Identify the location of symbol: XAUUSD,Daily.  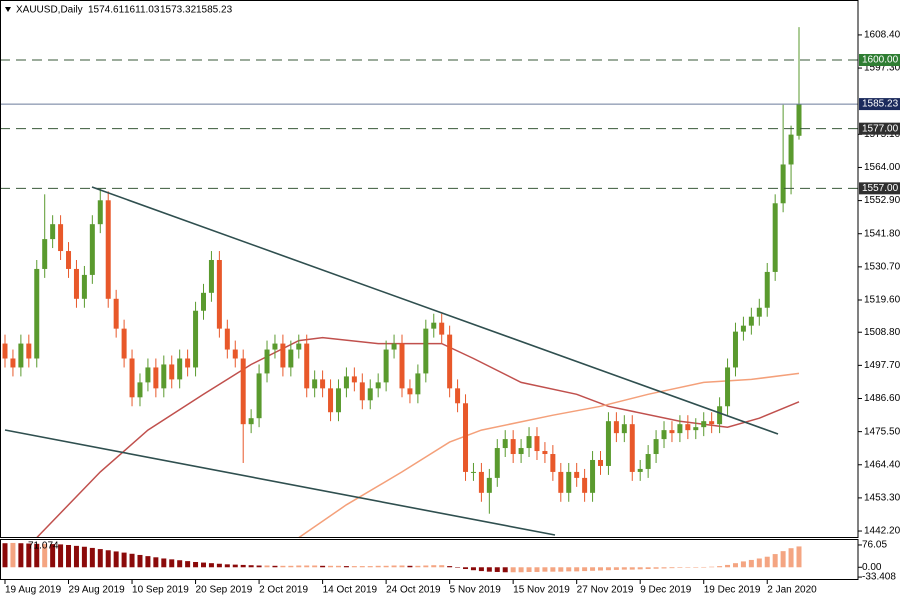
(49, 10).